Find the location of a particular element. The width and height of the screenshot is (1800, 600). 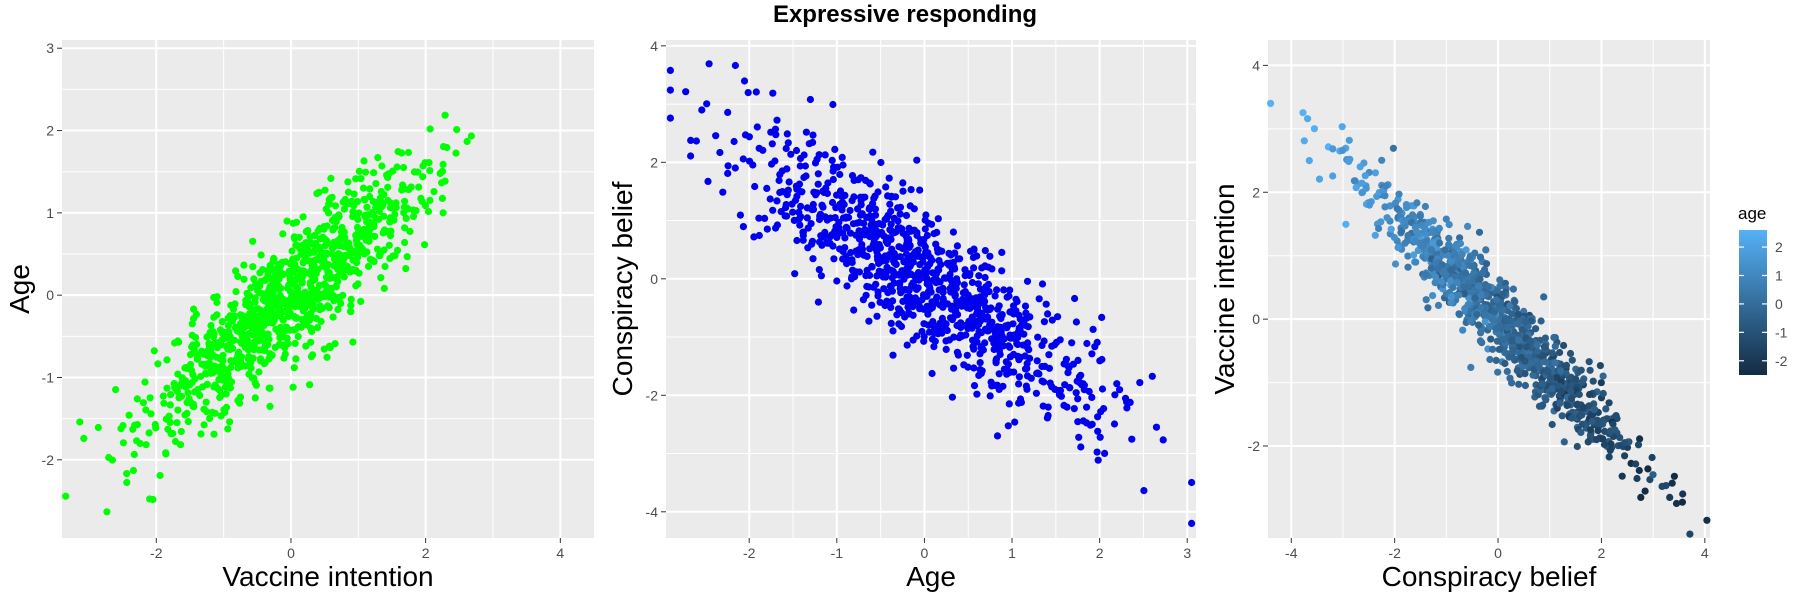

x-axis-title: Age is located at coordinates (931, 576).